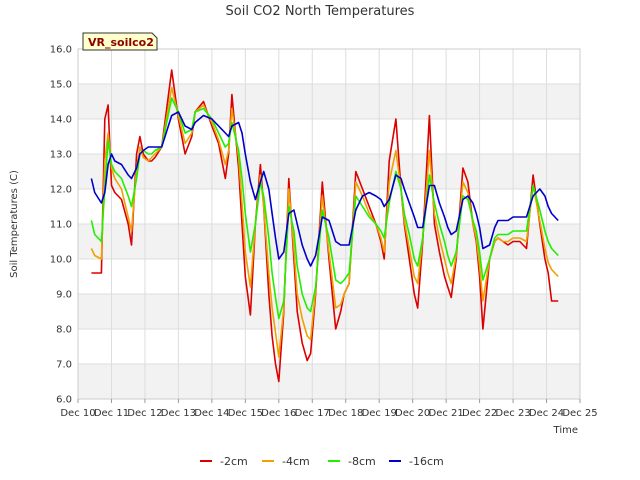 The width and height of the screenshot is (640, 480). I want to click on y-axis-label: Soil Temperatures (C), so click(14, 224).